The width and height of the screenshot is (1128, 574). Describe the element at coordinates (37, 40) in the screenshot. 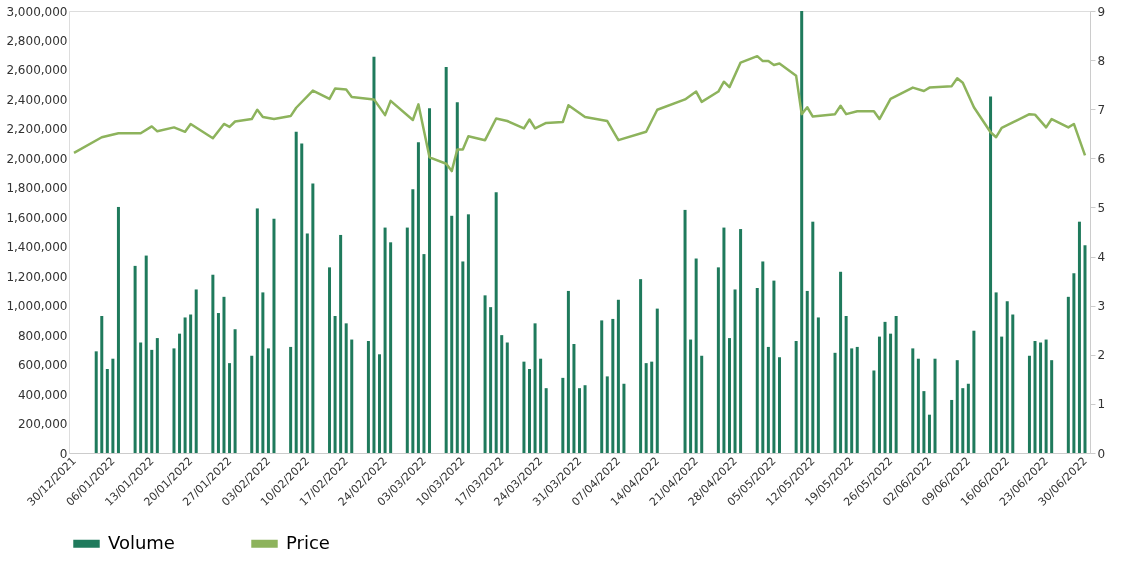

I see `y-tick-label: 2,800,000` at that location.